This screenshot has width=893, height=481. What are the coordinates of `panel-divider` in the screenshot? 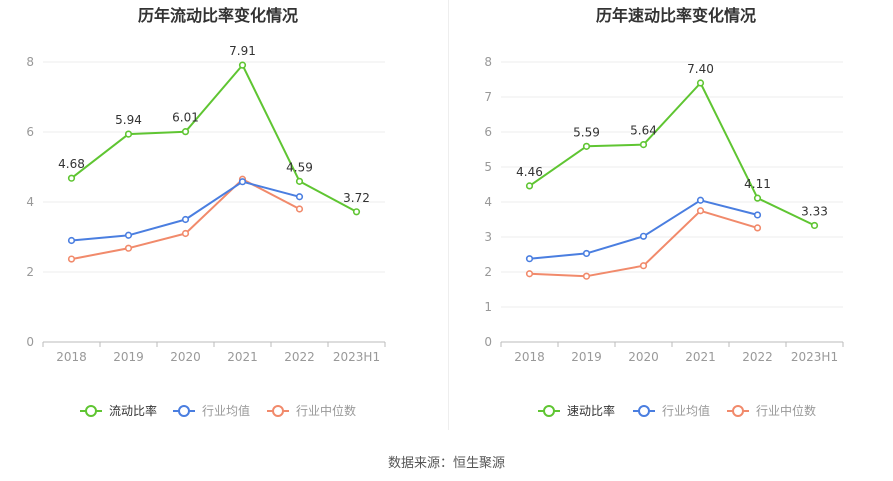 It's located at (448, 215).